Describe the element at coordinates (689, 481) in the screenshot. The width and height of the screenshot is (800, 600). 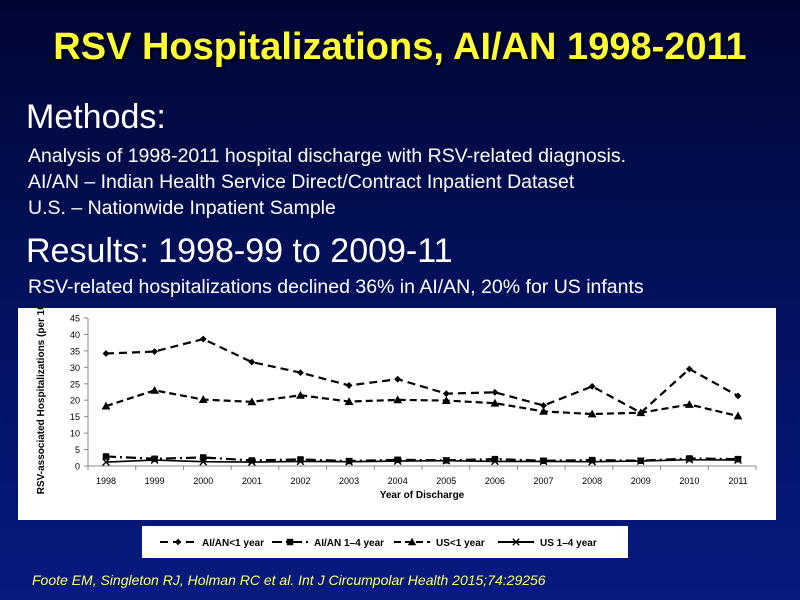
I see `x-tick-label: 2010` at that location.